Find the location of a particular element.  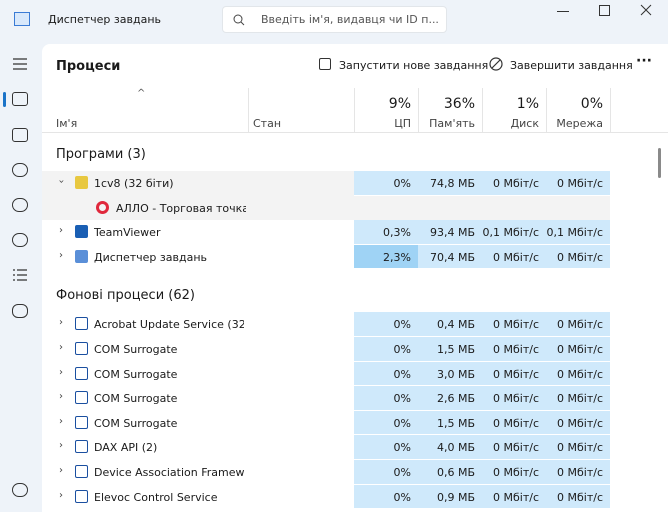

maximize-button is located at coordinates (604, 10).